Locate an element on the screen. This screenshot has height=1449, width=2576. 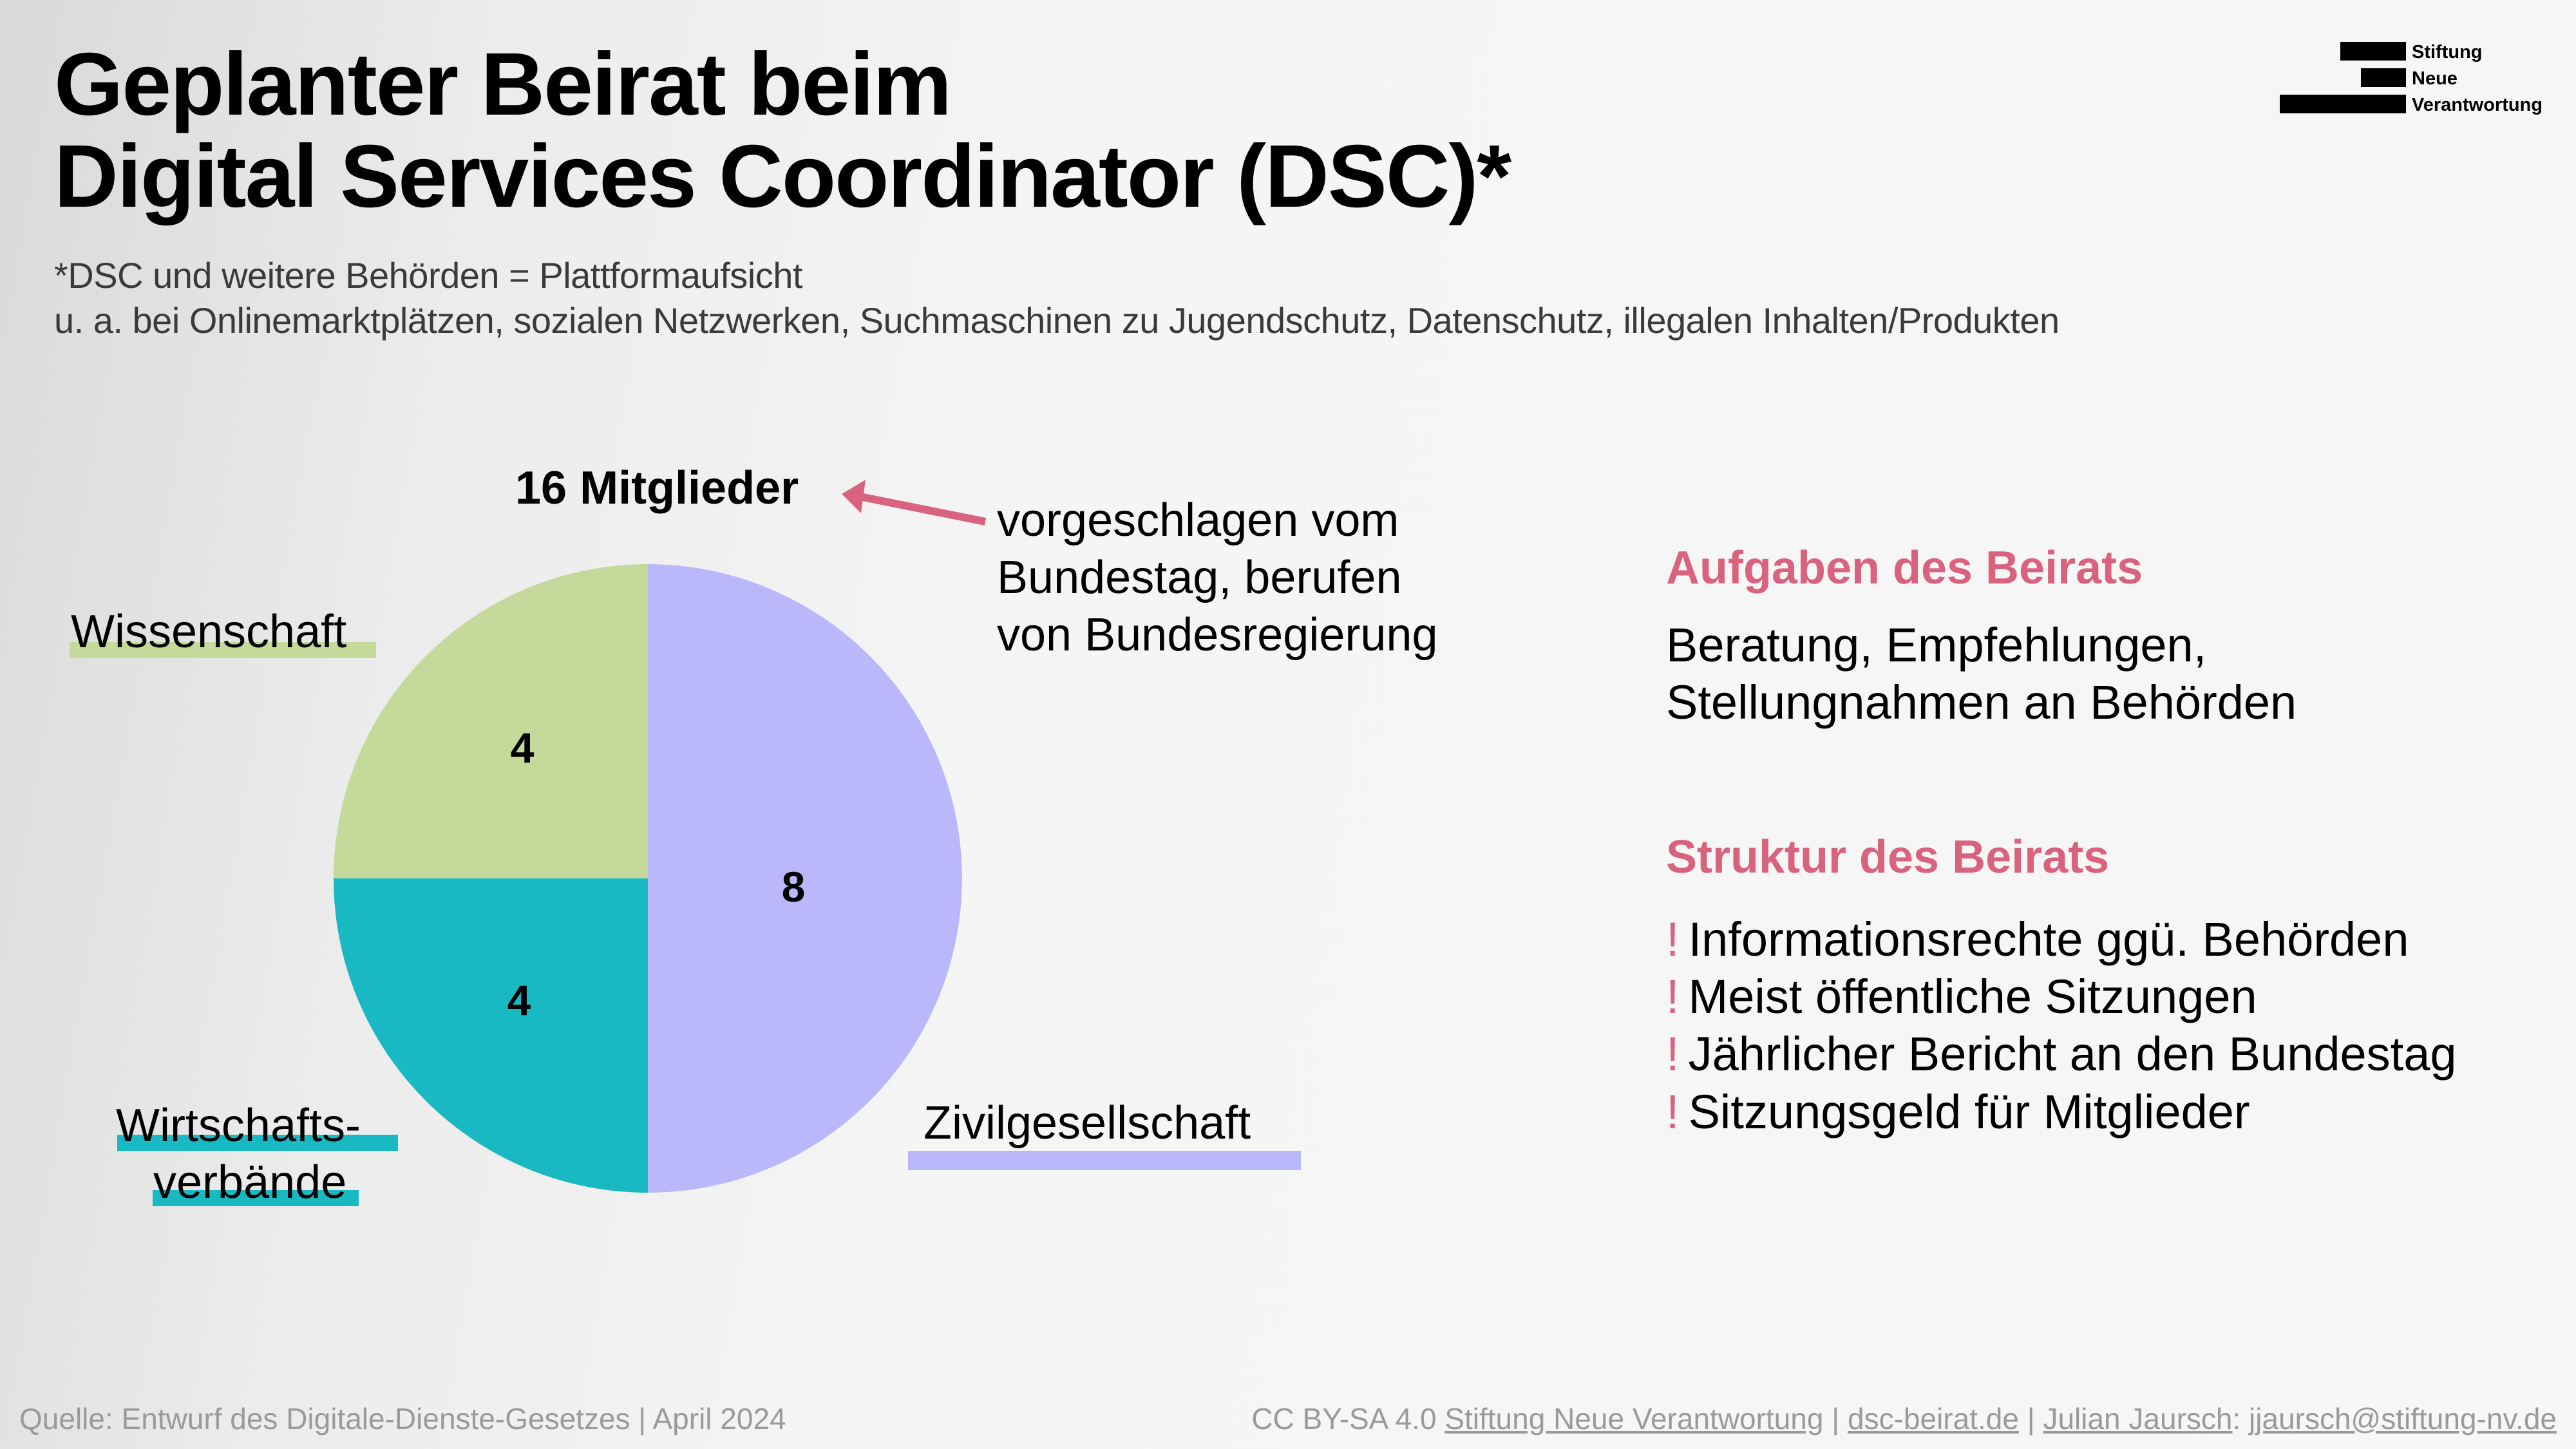
structure-item: ! Sitzungsgeld für Mitglieder is located at coordinates (1958, 1112).